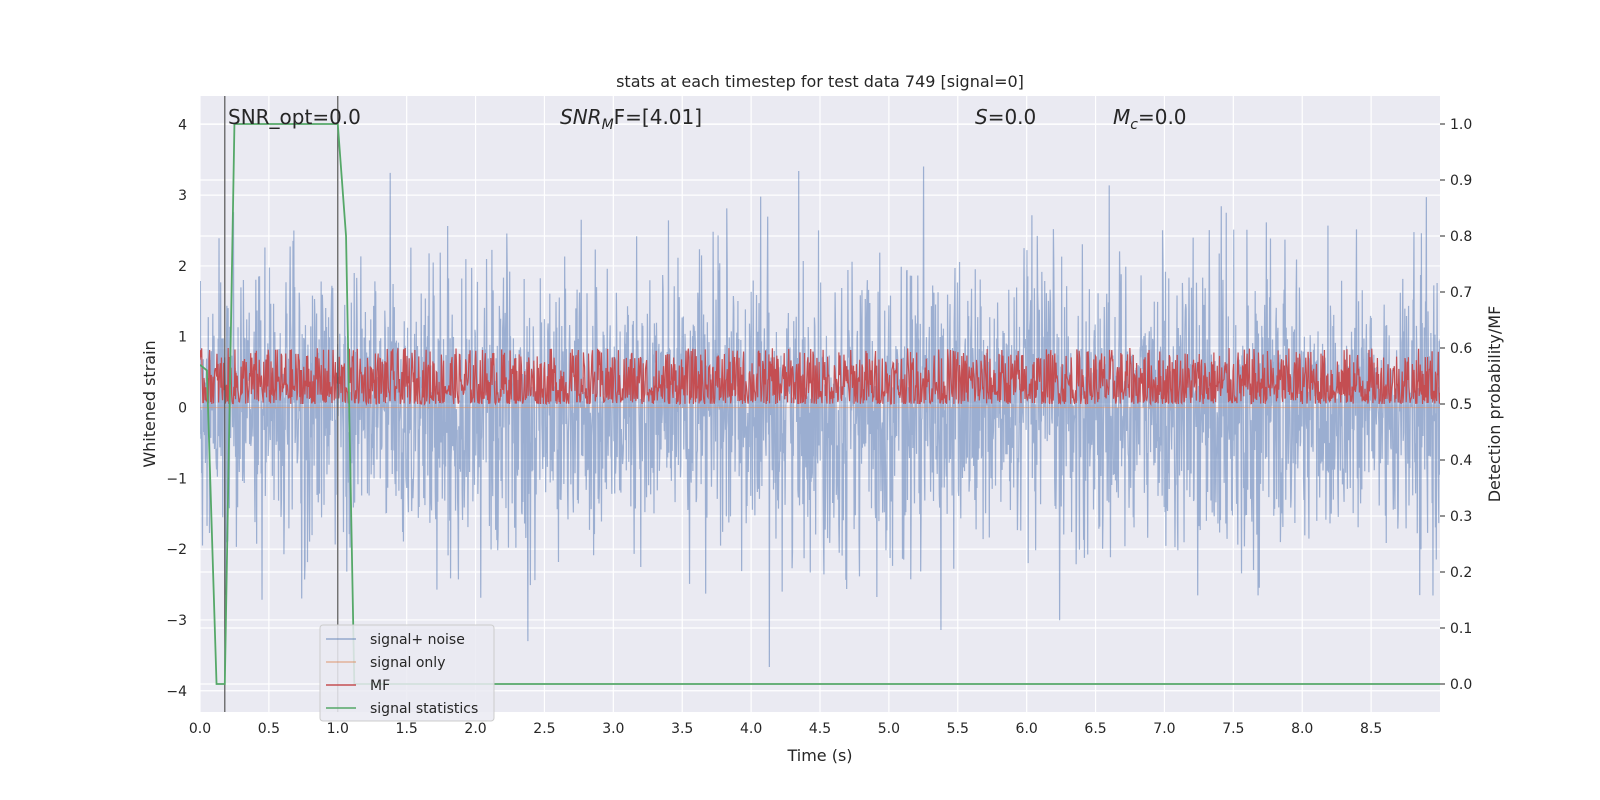 The image size is (1600, 800). What do you see at coordinates (981, 117) in the screenshot?
I see `annotation-s-main: S` at bounding box center [981, 117].